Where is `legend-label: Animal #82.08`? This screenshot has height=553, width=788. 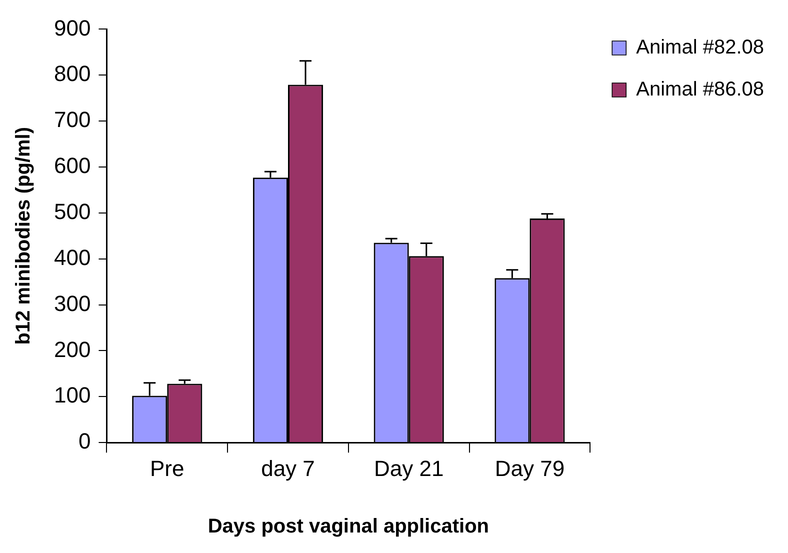
legend-label: Animal #82.08 is located at coordinates (700, 47).